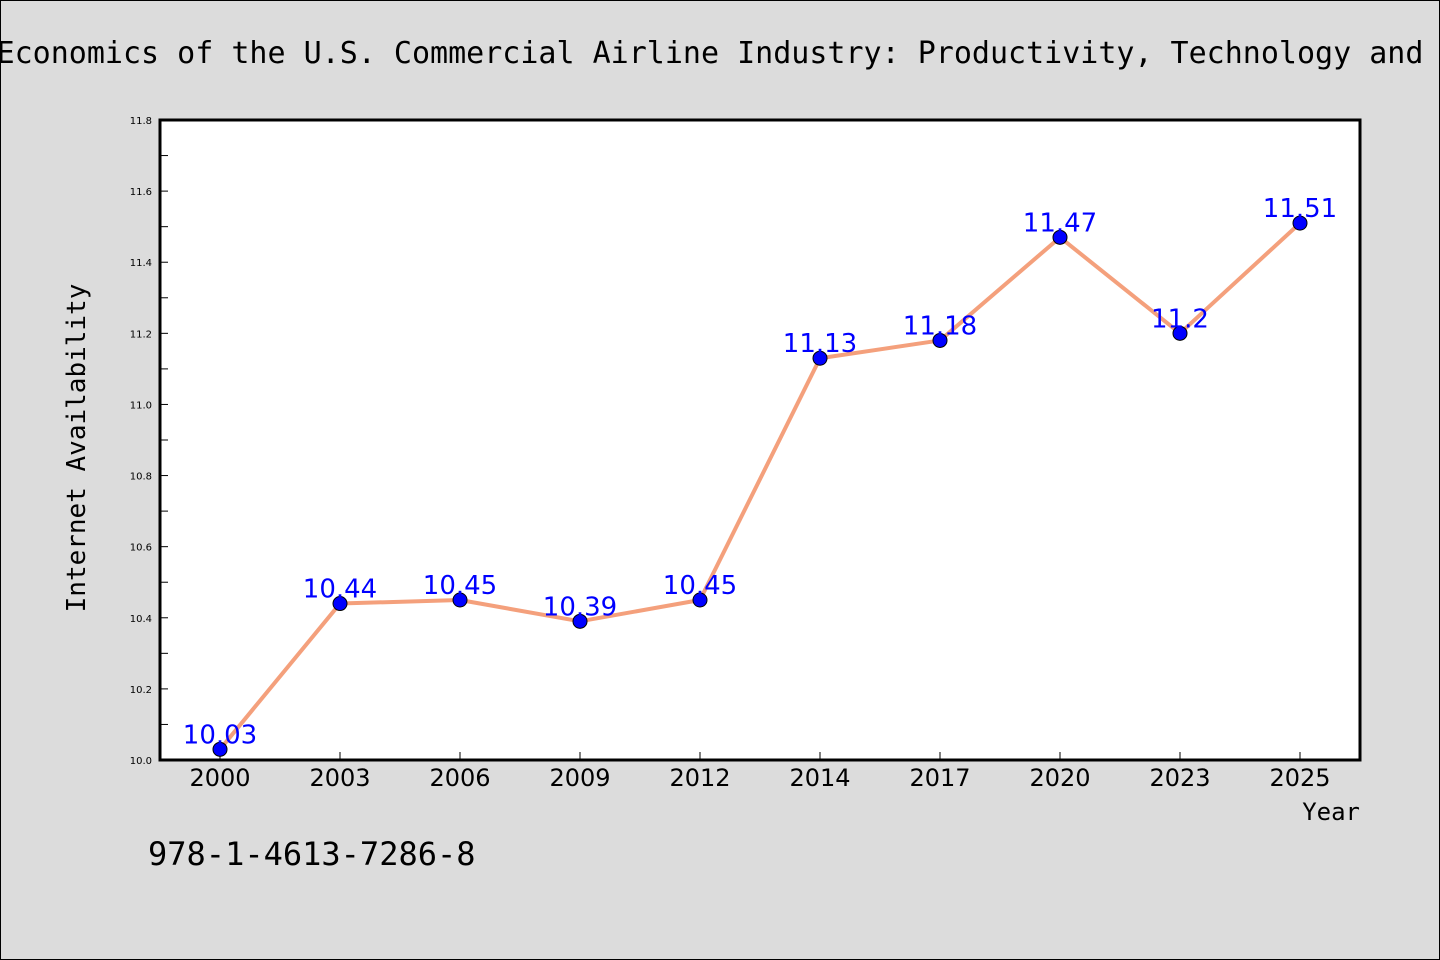 Image resolution: width=1440 pixels, height=960 pixels. I want to click on data-label: 10.03, so click(220, 735).